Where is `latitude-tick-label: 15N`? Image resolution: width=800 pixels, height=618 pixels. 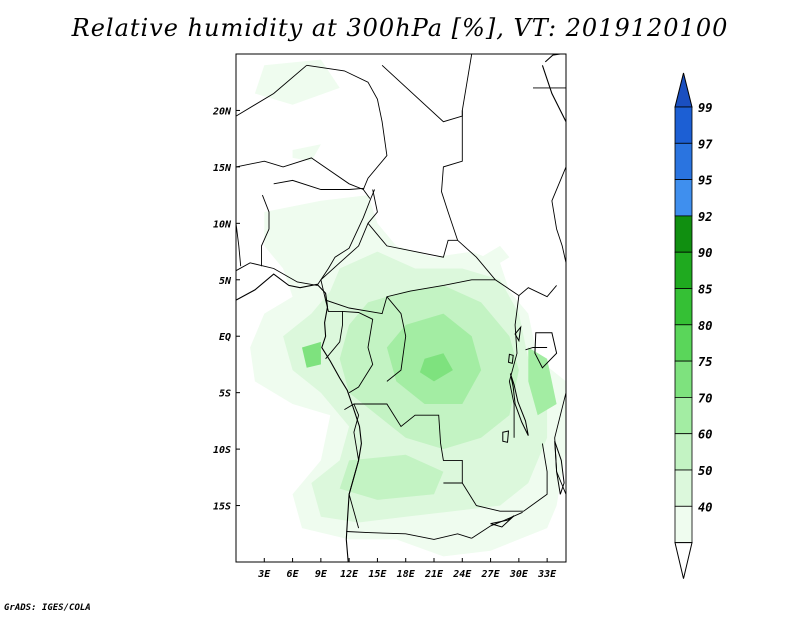 latitude-tick-label: 15N is located at coordinates (222, 168).